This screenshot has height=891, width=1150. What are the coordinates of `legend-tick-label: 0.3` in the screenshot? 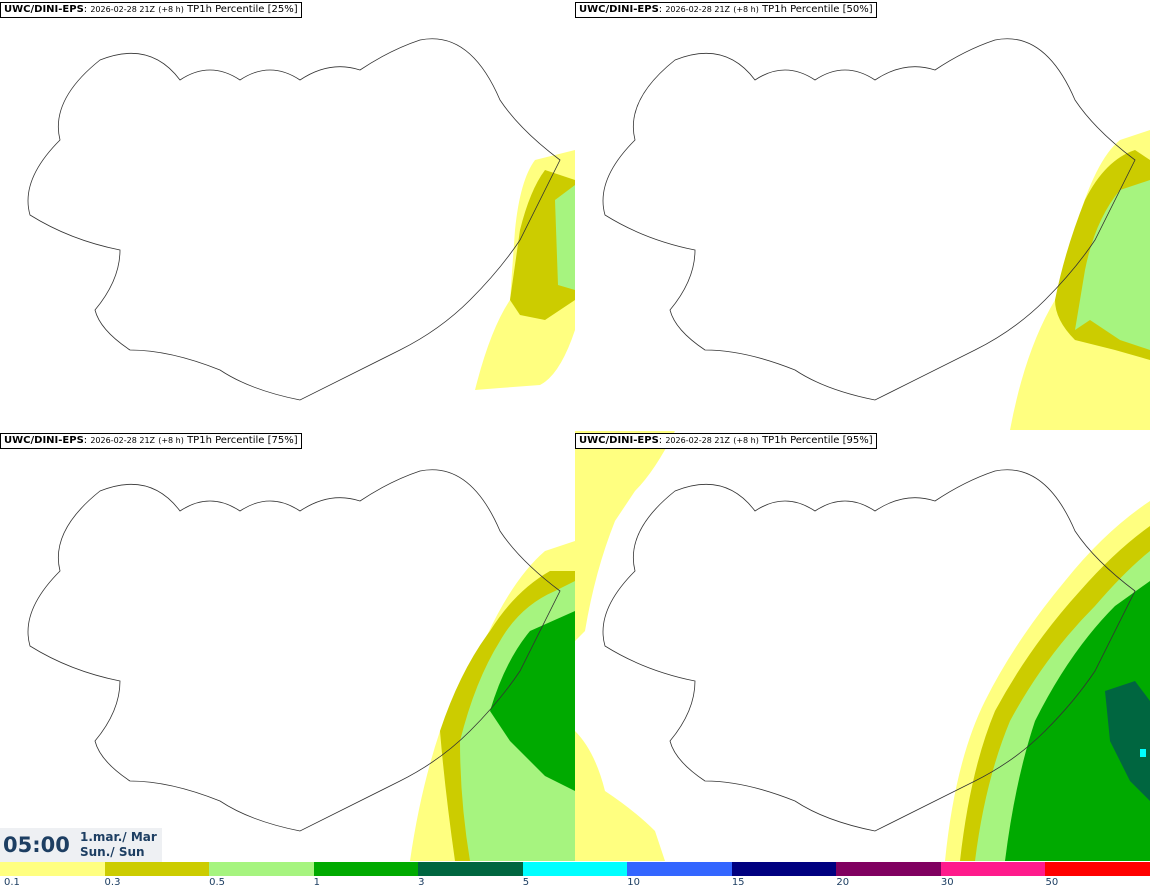 It's located at (112, 882).